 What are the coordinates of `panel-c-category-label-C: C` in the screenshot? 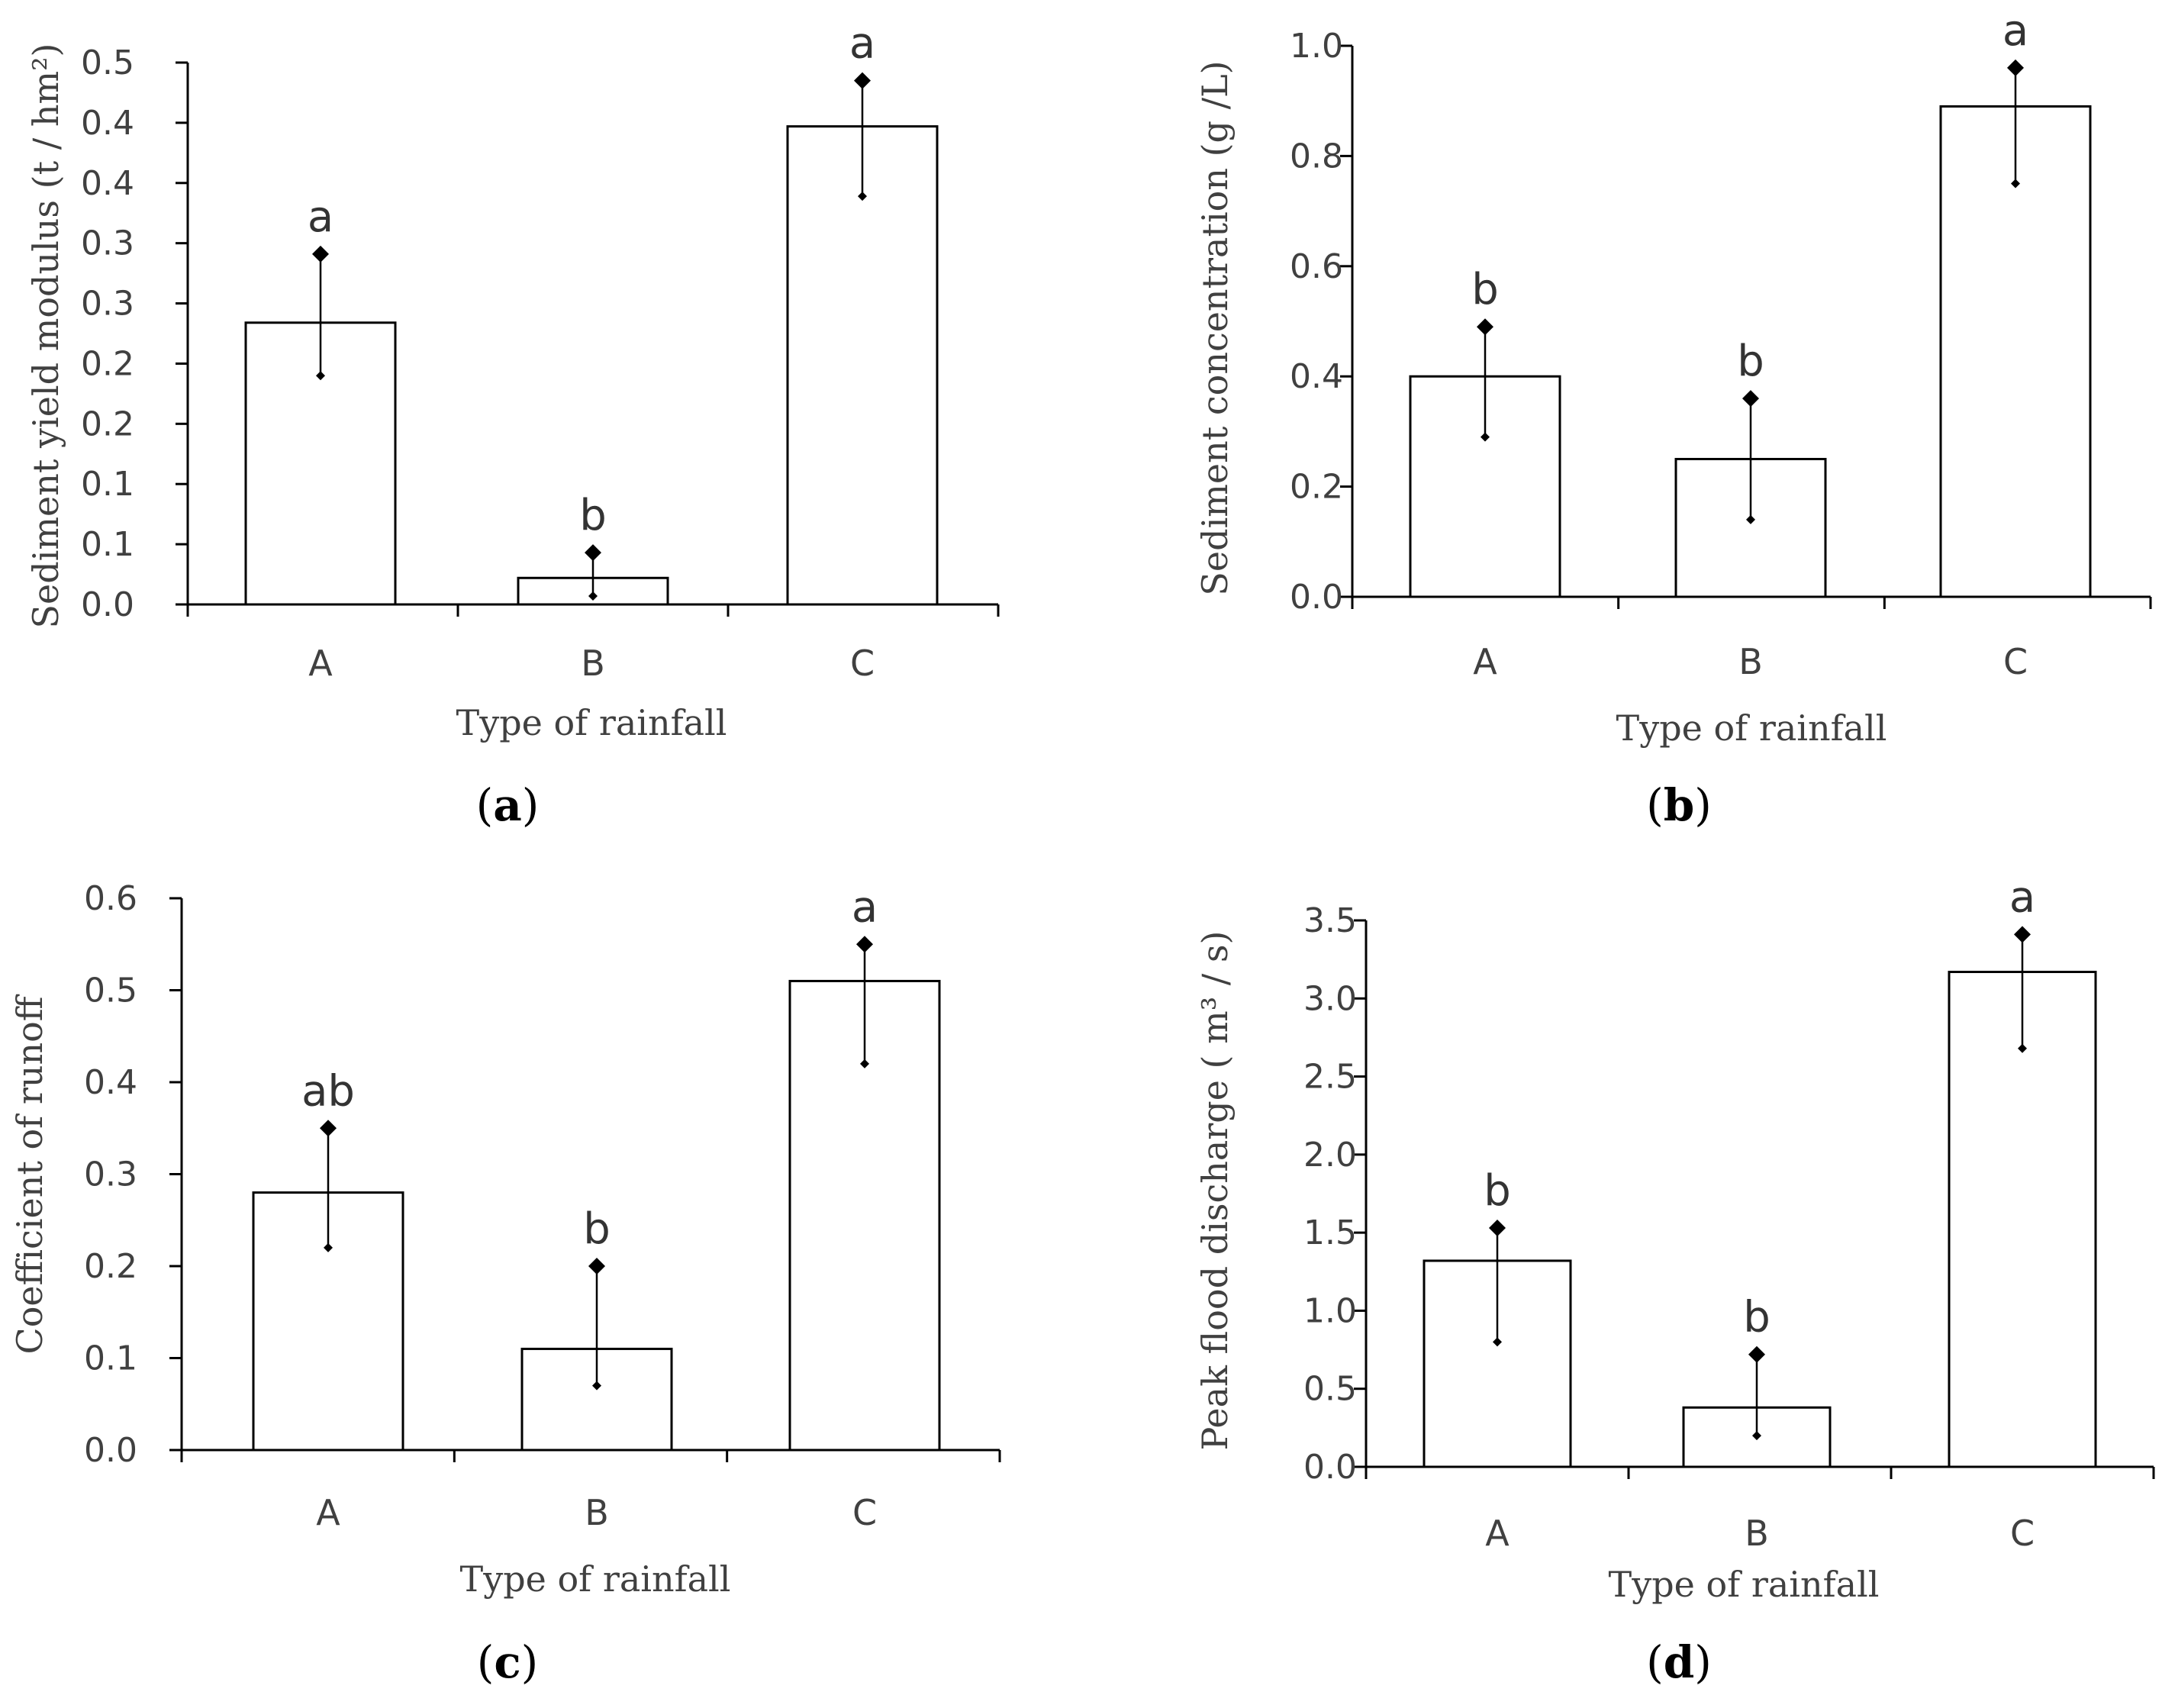 It's located at (865, 1512).